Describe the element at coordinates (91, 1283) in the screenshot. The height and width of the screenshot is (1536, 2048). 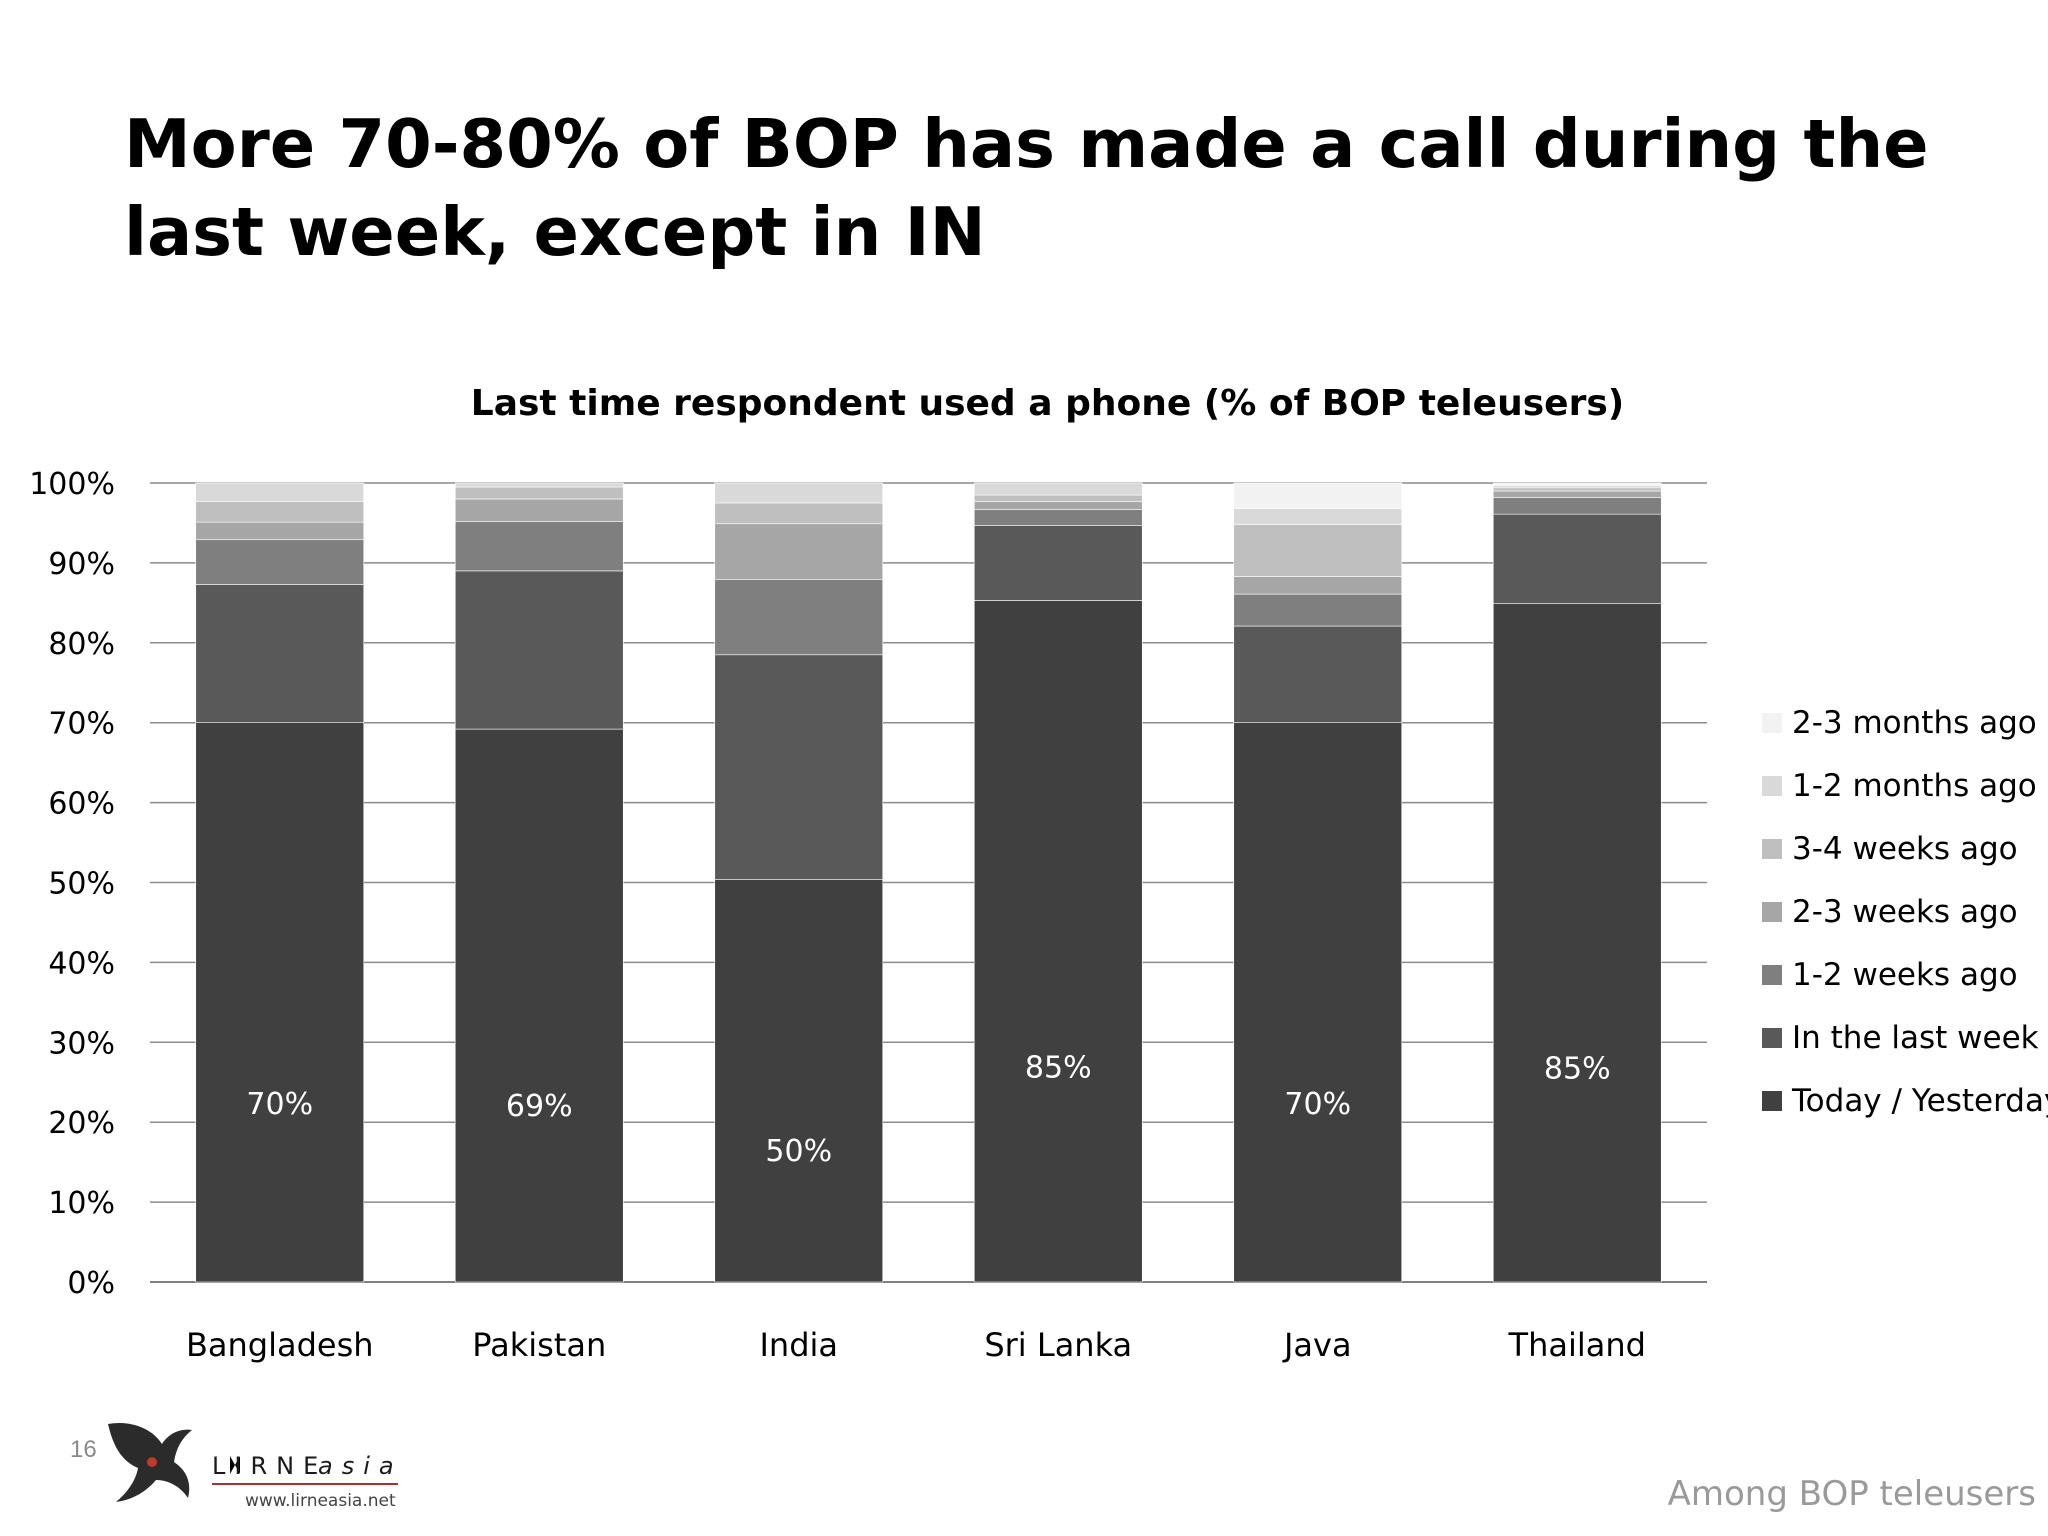
I see `y-tick-label: 0%` at that location.